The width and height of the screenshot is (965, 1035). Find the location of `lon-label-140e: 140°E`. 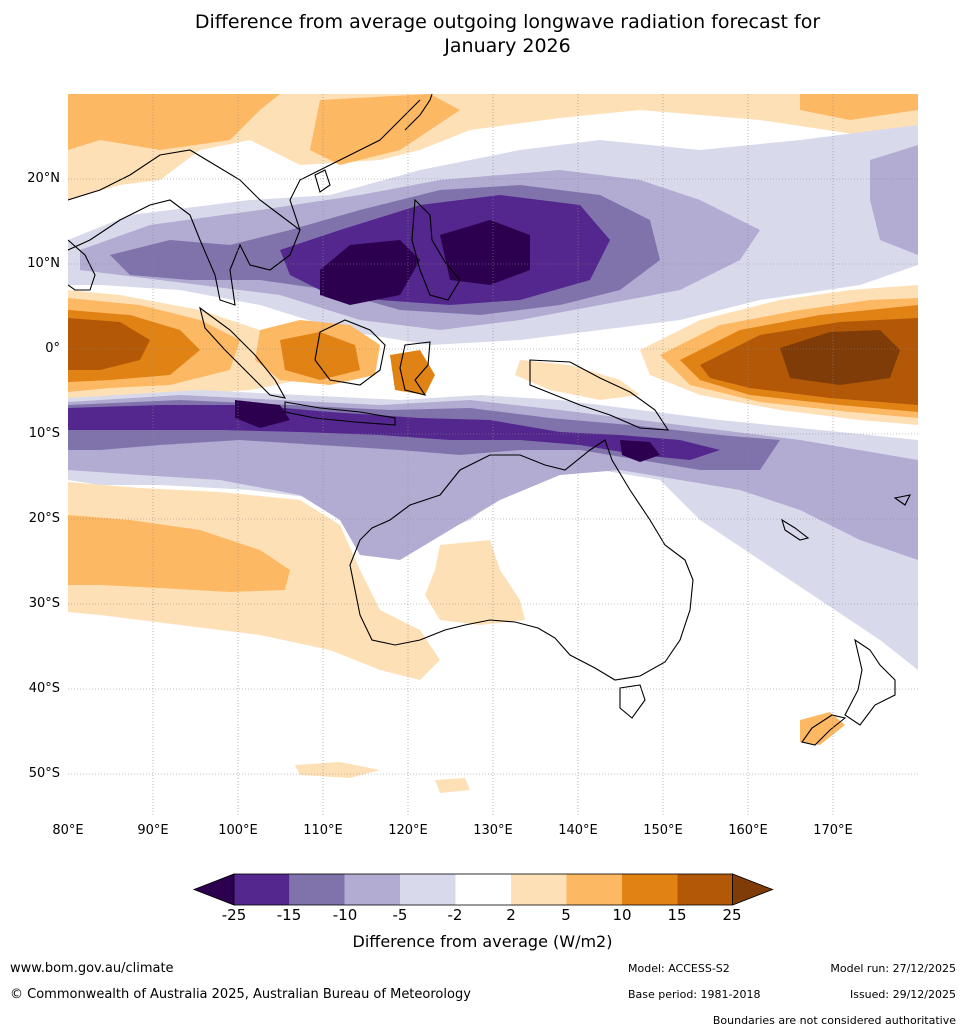

lon-label-140e: 140°E is located at coordinates (578, 830).